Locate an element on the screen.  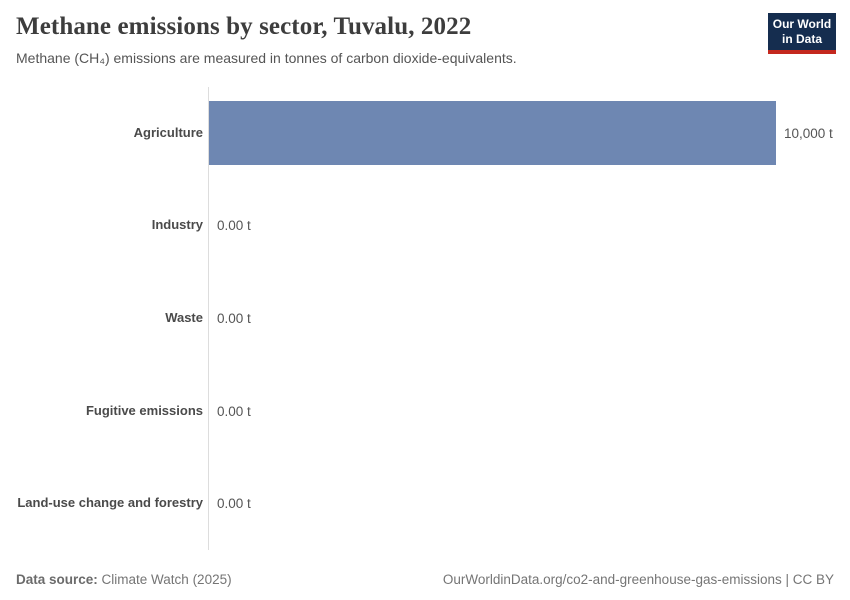
category-label: Land-use change and forestry is located at coordinates (110, 503).